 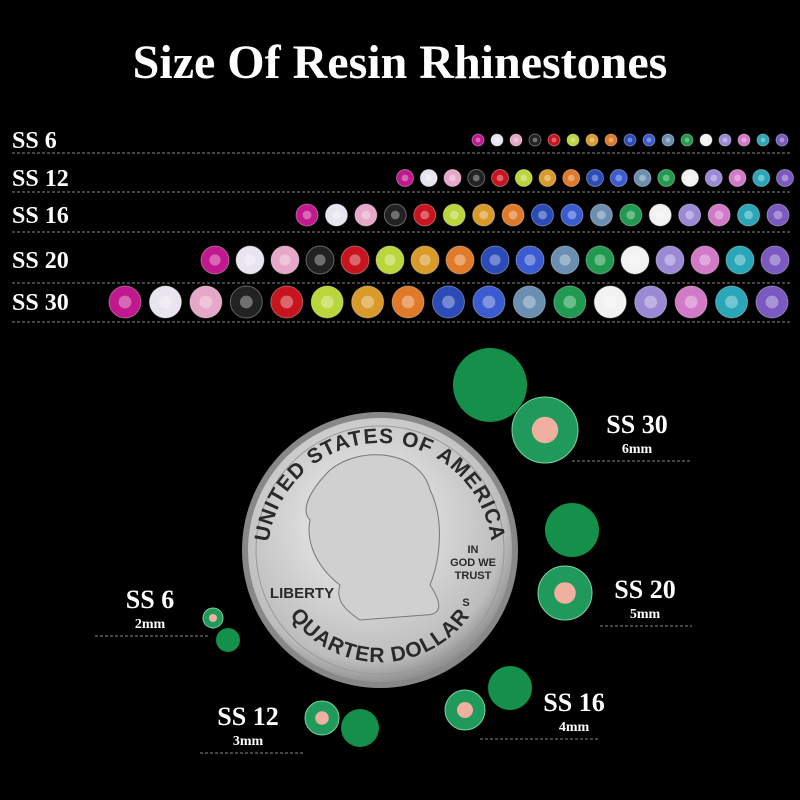 What do you see at coordinates (40, 261) in the screenshot?
I see `row-label: SS 20` at bounding box center [40, 261].